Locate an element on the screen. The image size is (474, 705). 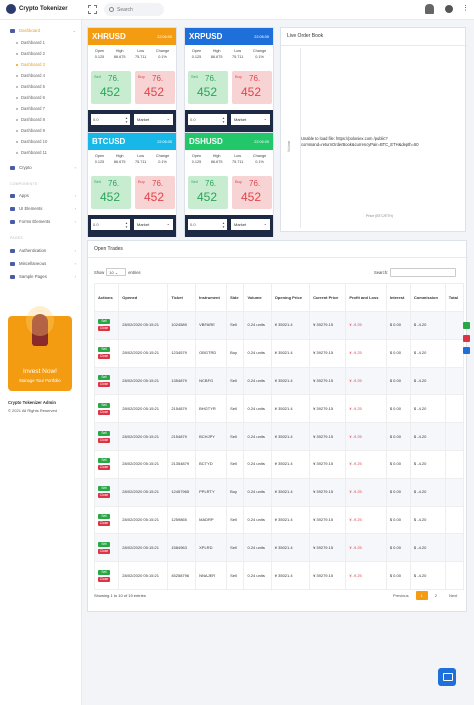
sidebar-subitem: Dashboard 1 is located at coordinates (30, 42).